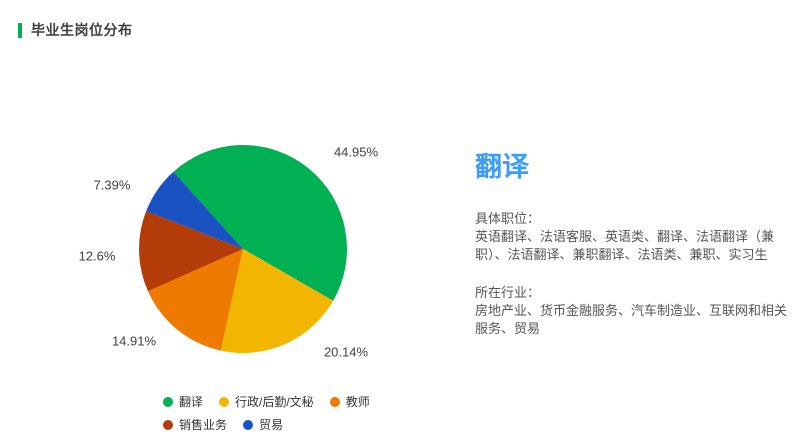 The height and width of the screenshot is (443, 800). I want to click on legend-label: 贸易, so click(271, 425).